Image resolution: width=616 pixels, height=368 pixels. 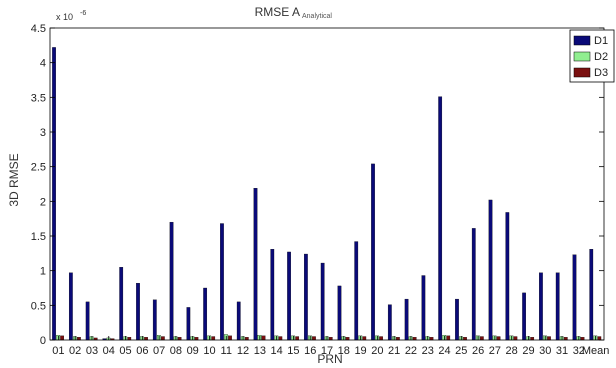 I want to click on bar-d3-mean, so click(x=599, y=338).